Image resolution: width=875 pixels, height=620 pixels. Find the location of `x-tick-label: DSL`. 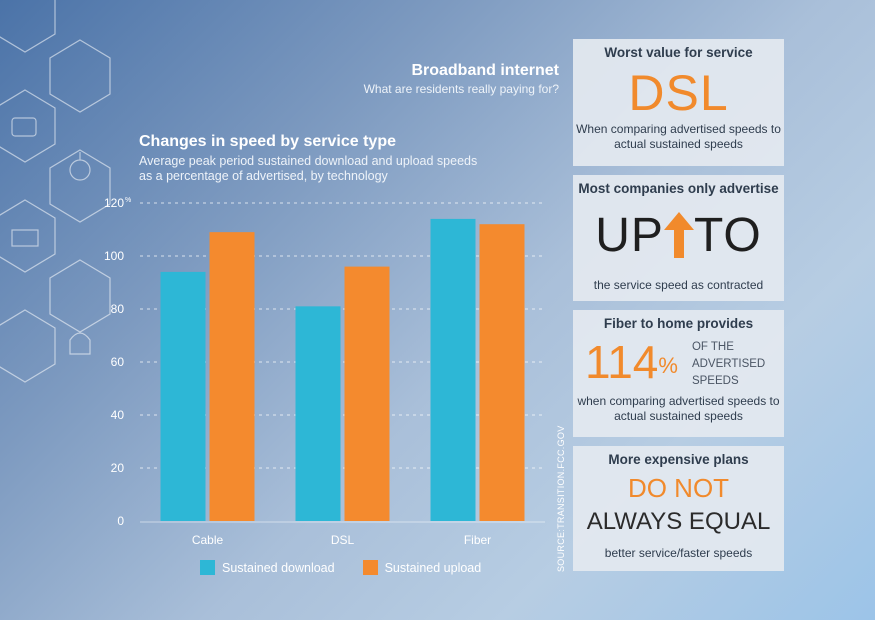

x-tick-label: DSL is located at coordinates (343, 540).